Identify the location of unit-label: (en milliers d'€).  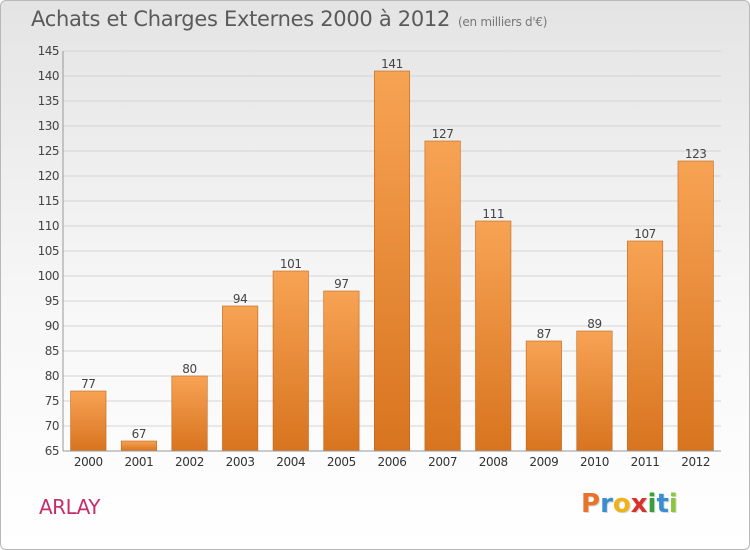
(503, 22).